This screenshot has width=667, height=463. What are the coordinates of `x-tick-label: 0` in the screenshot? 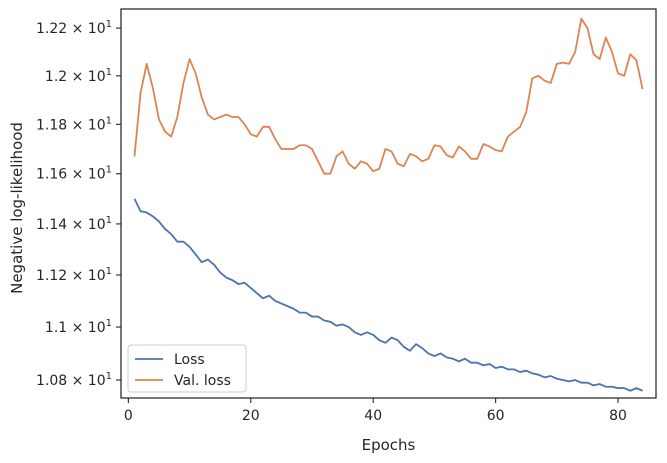 It's located at (128, 416).